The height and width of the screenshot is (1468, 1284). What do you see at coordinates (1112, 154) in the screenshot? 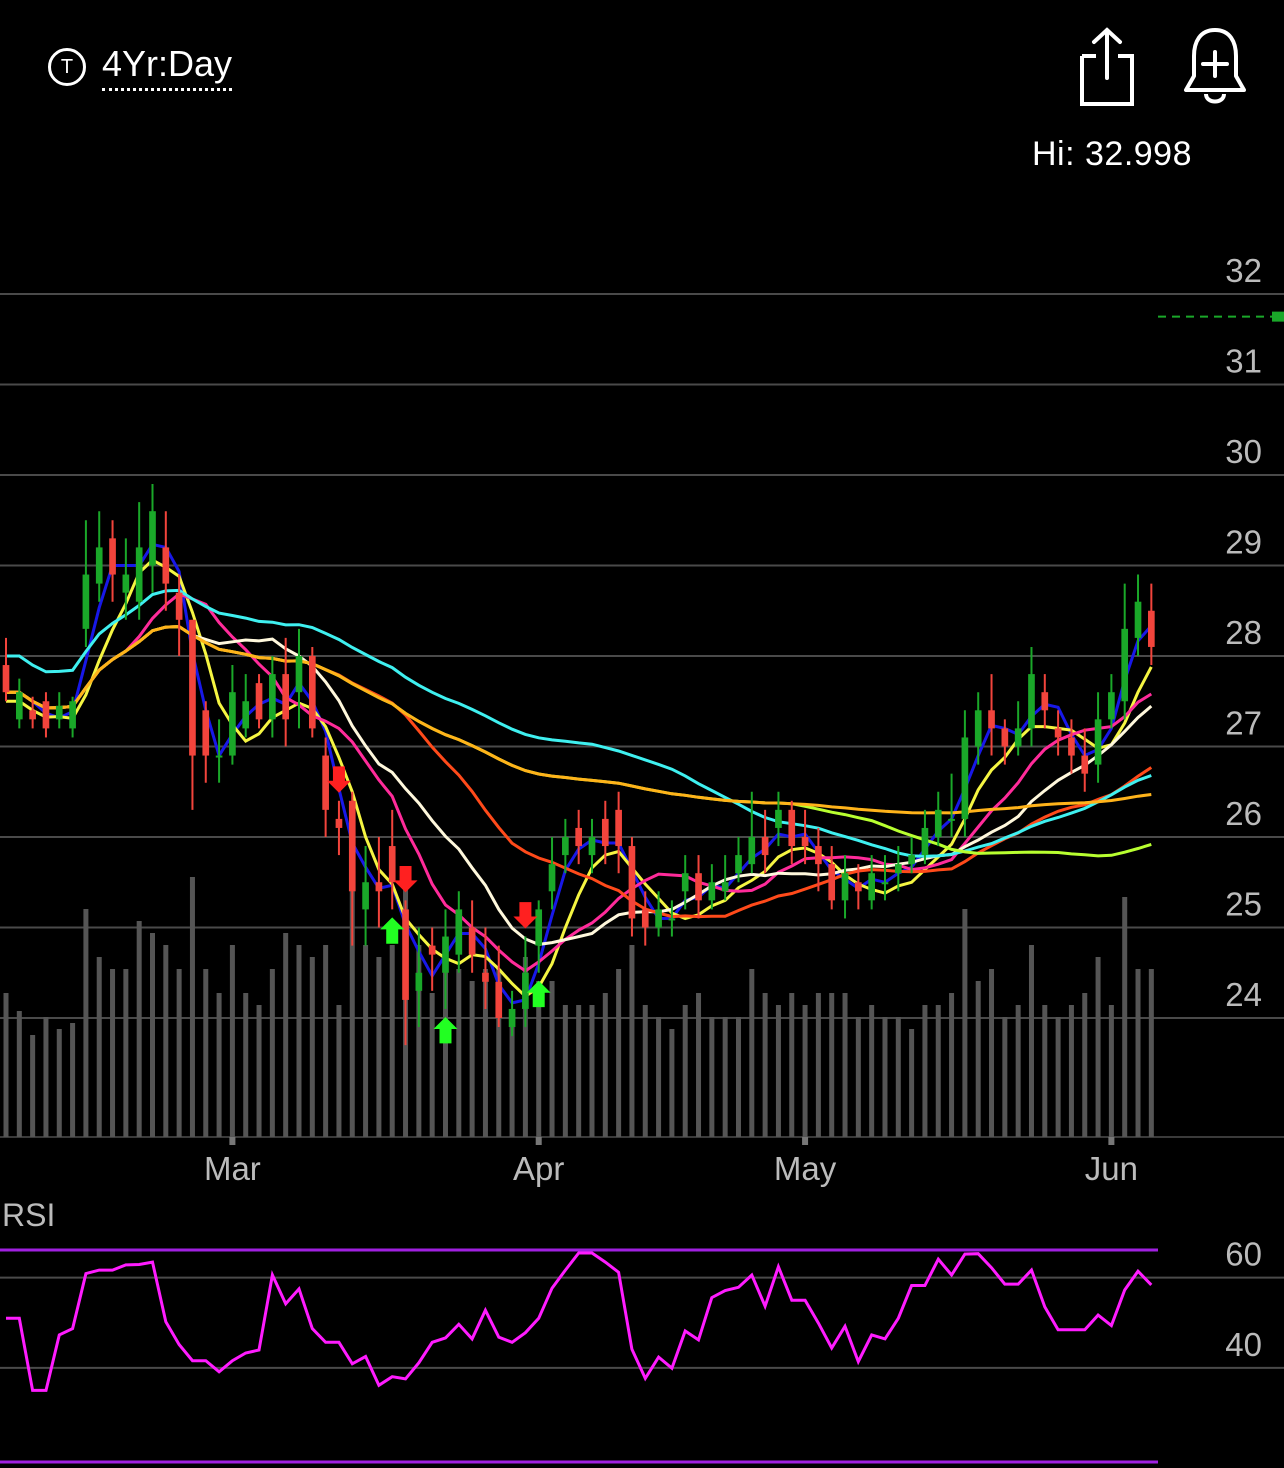
I see `high-price-label: Hi: 32.998` at bounding box center [1112, 154].